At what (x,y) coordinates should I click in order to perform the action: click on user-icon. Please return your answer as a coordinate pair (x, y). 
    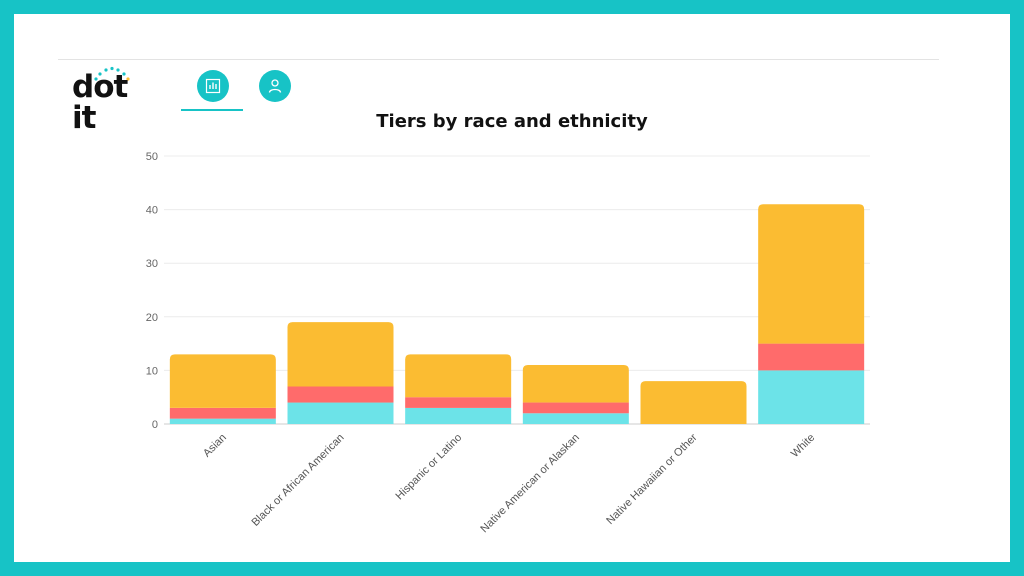
    Looking at the image, I should click on (275, 86).